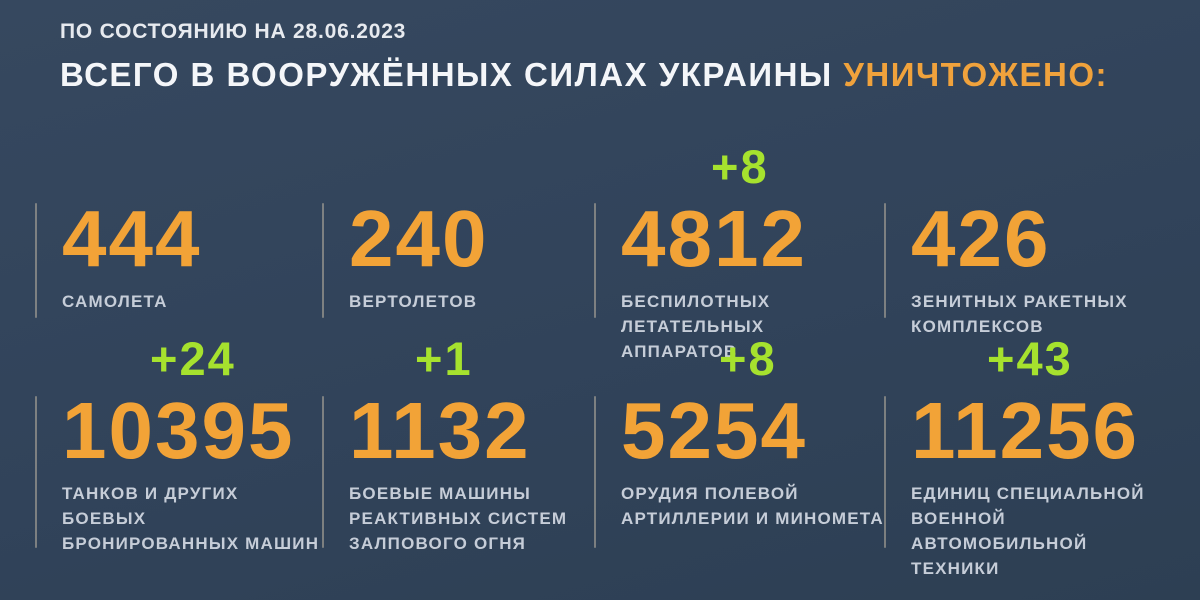 Image resolution: width=1200 pixels, height=600 pixels. I want to click on stat-value: 5254, so click(714, 430).